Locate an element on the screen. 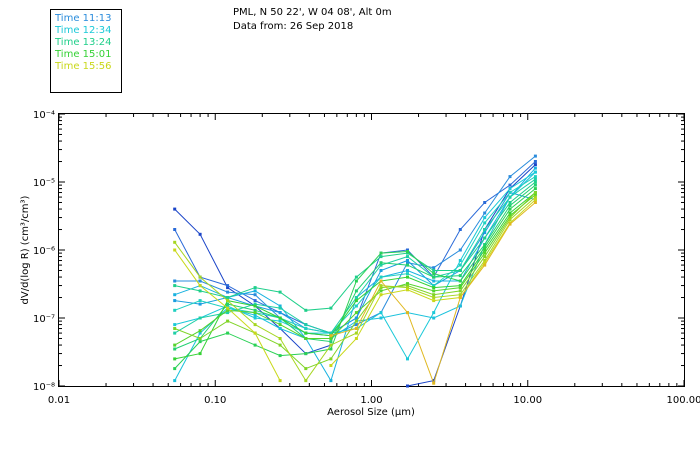 This screenshot has height=450, width=700. legend-entry: Time 13:24 is located at coordinates (82, 42).